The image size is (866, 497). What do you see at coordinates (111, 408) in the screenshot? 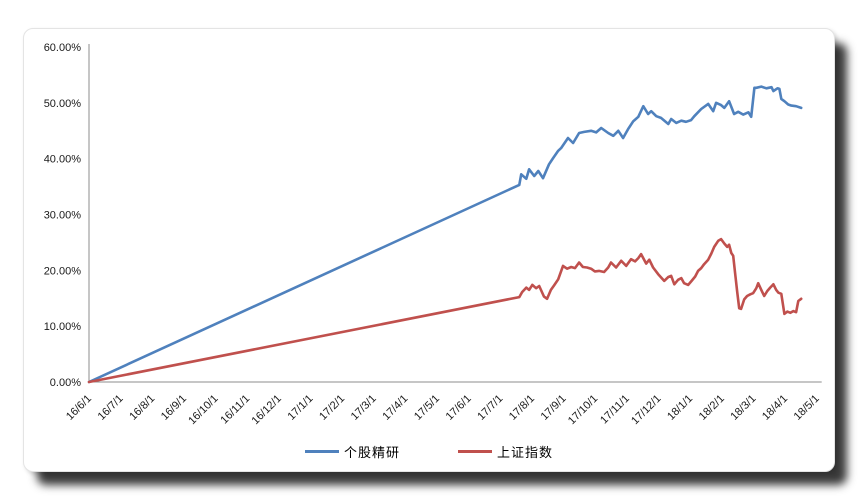
I see `x-axis-tick-label: 16/7/1` at bounding box center [111, 408].